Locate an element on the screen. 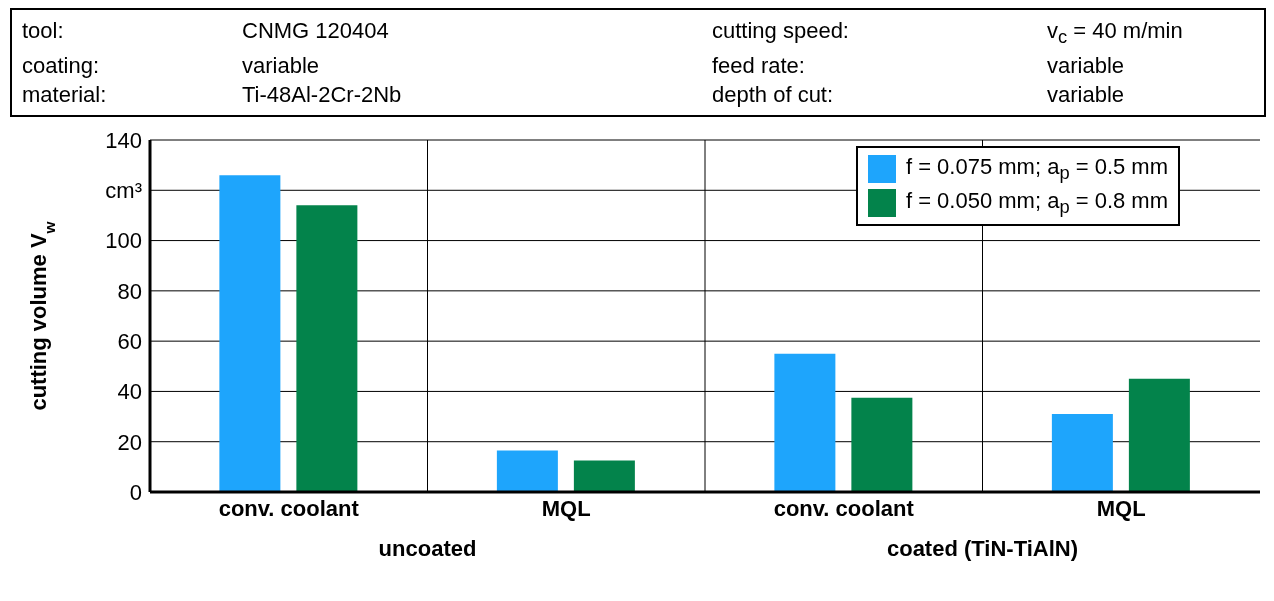  y-tick-label: 80 is located at coordinates (129, 292).